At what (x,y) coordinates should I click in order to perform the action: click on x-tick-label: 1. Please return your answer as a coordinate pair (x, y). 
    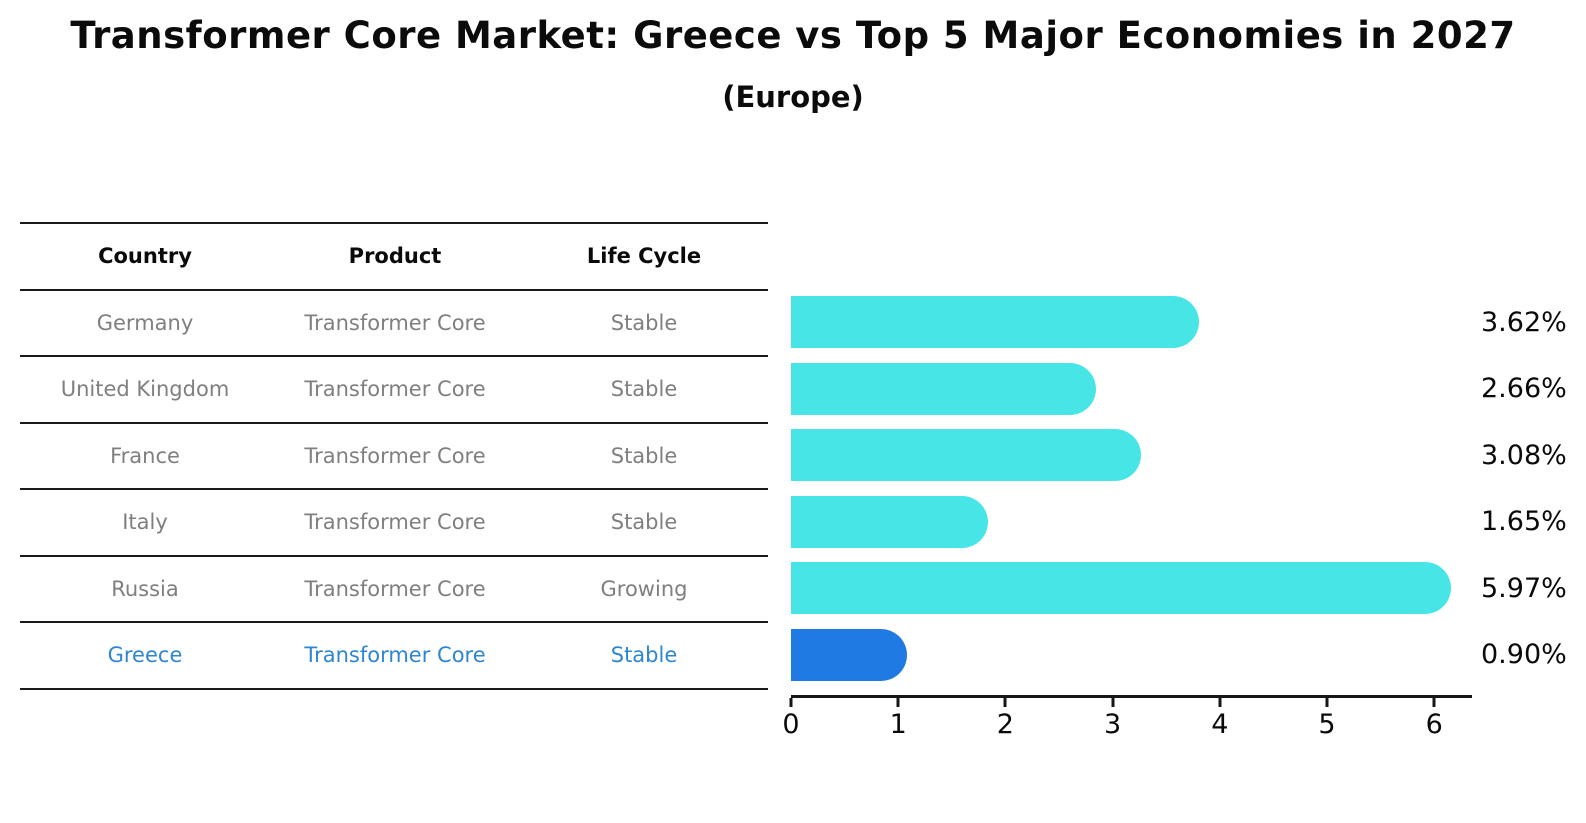
    Looking at the image, I should click on (898, 724).